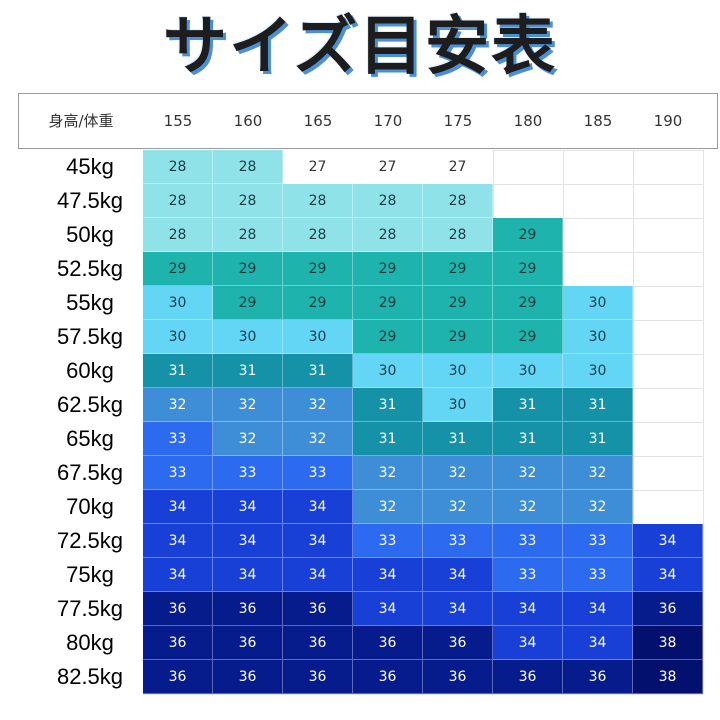 This screenshot has width=720, height=720. I want to click on chart-title: サイズ目安表, so click(360, 47).